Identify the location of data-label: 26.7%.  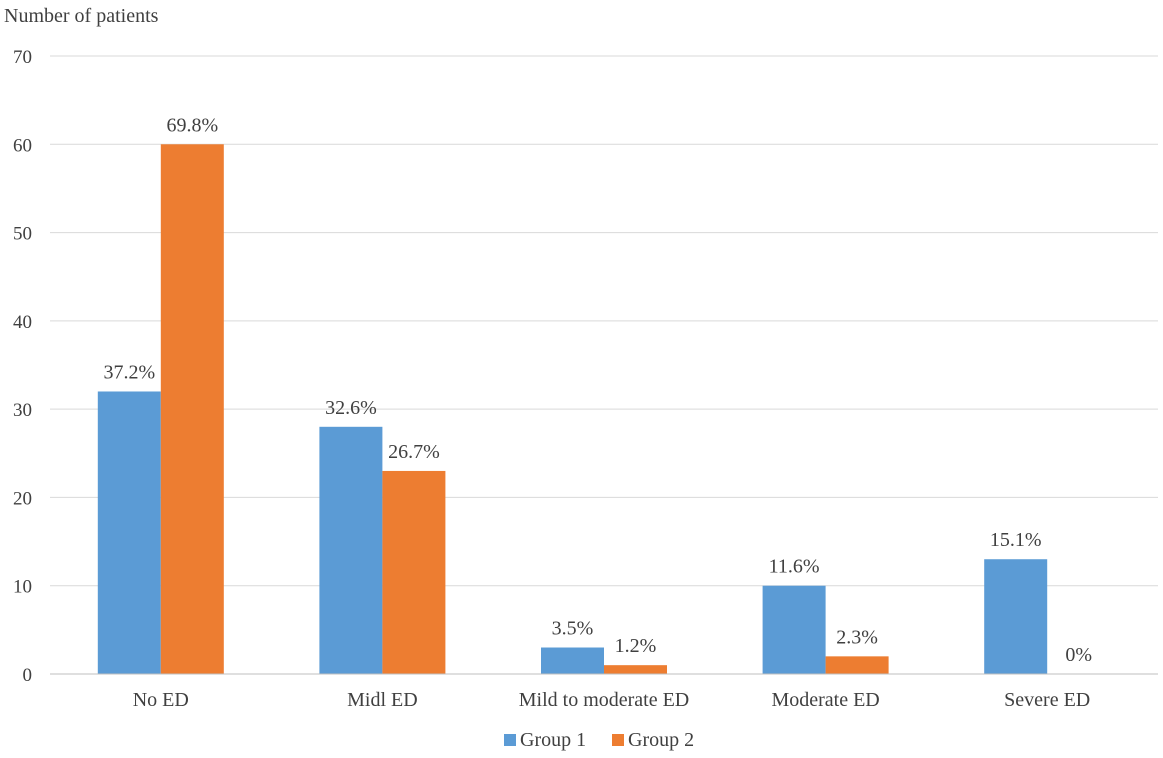
(414, 452).